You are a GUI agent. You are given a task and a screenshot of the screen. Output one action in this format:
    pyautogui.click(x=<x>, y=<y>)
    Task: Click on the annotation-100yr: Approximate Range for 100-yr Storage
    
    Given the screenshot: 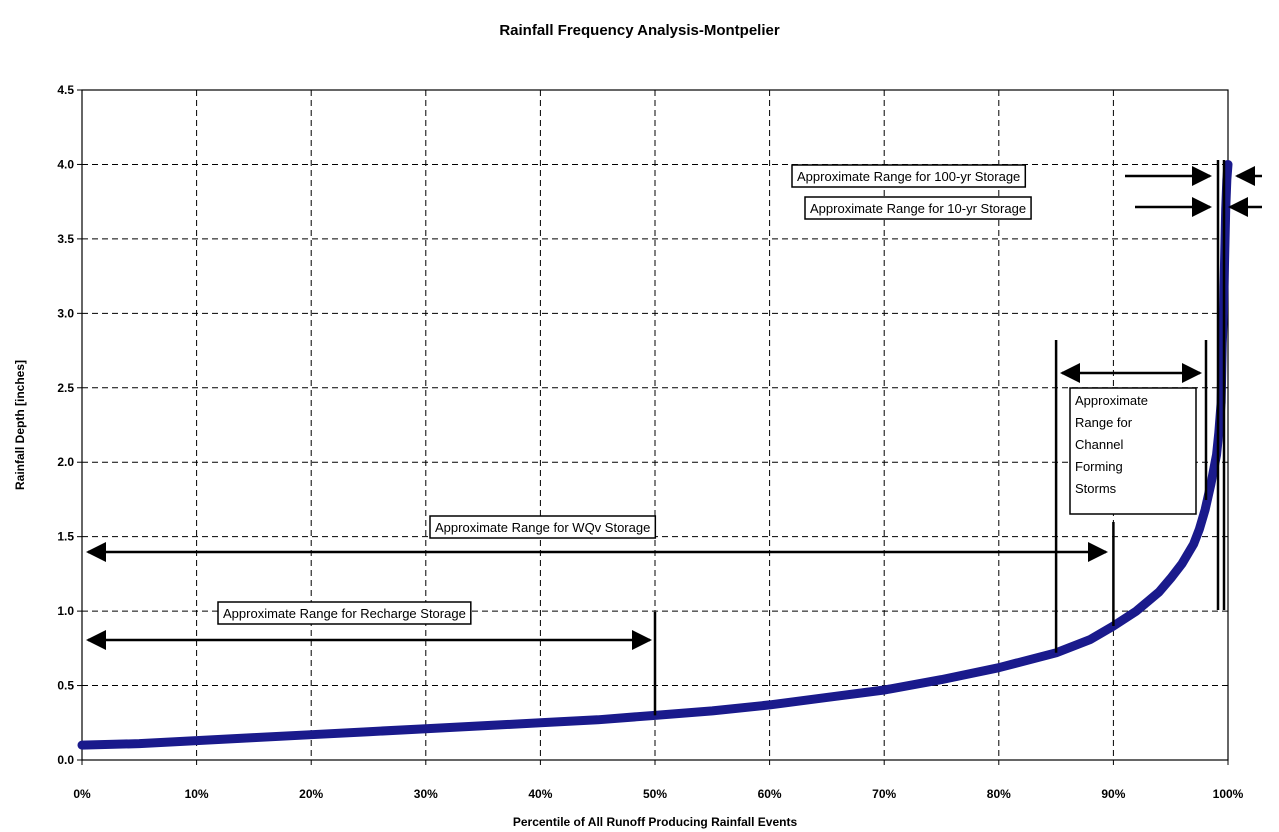 What is the action you would take?
    pyautogui.click(x=909, y=176)
    